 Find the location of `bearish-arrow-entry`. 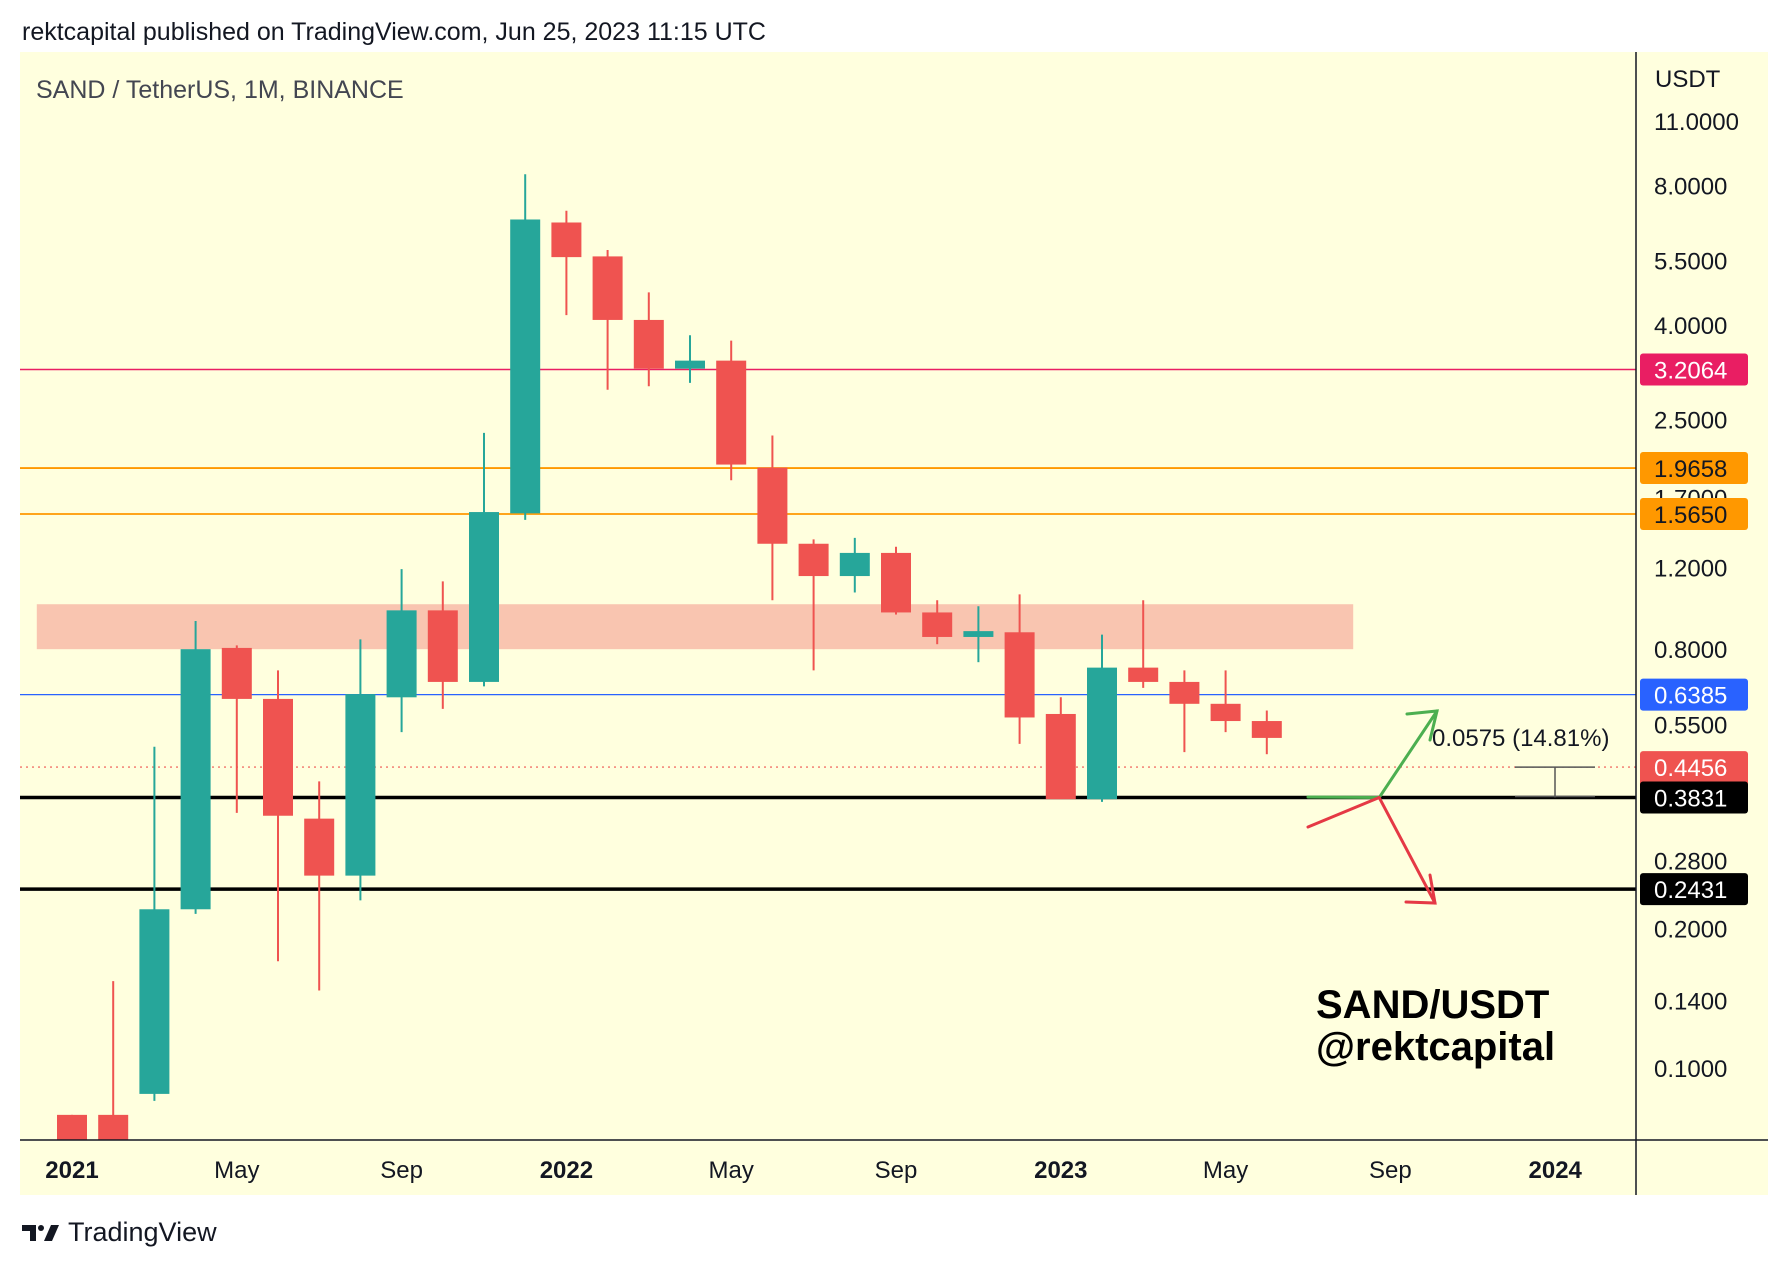

bearish-arrow-entry is located at coordinates (1343, 812).